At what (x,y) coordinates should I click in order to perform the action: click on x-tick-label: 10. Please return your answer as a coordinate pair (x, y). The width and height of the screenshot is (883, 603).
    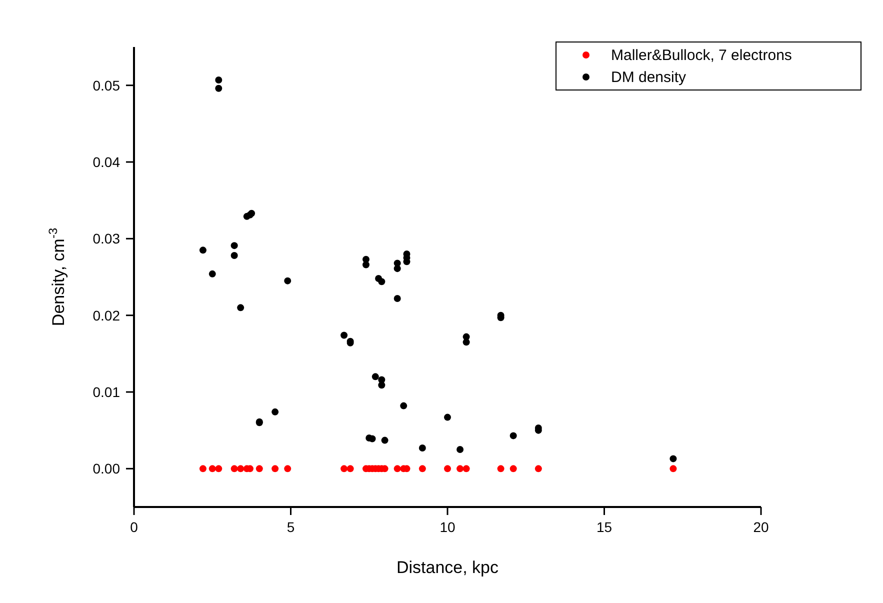
    Looking at the image, I should click on (448, 527).